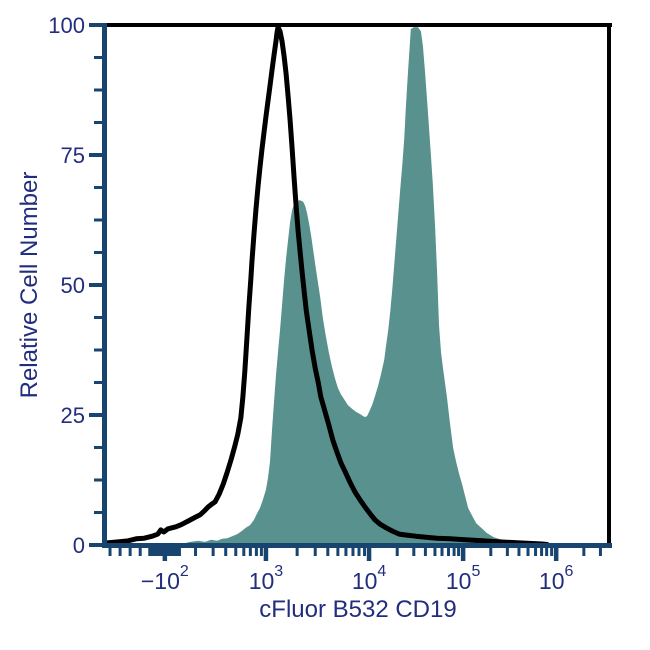  Describe the element at coordinates (463, 578) in the screenshot. I see `svg-text: 10⁵` at that location.